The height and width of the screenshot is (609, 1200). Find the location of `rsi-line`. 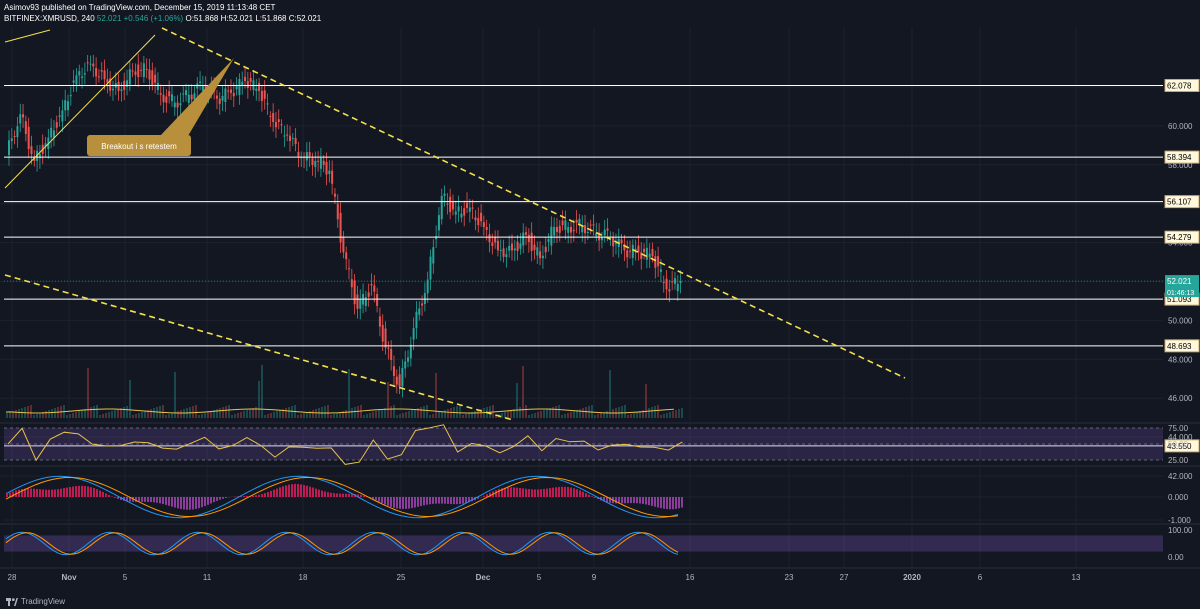

rsi-line is located at coordinates (345, 444).